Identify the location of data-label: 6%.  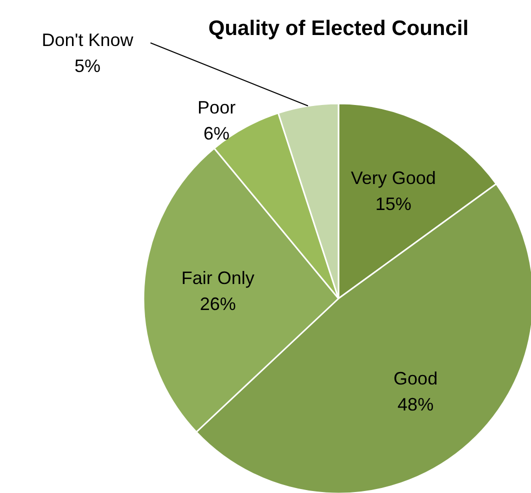
(217, 134).